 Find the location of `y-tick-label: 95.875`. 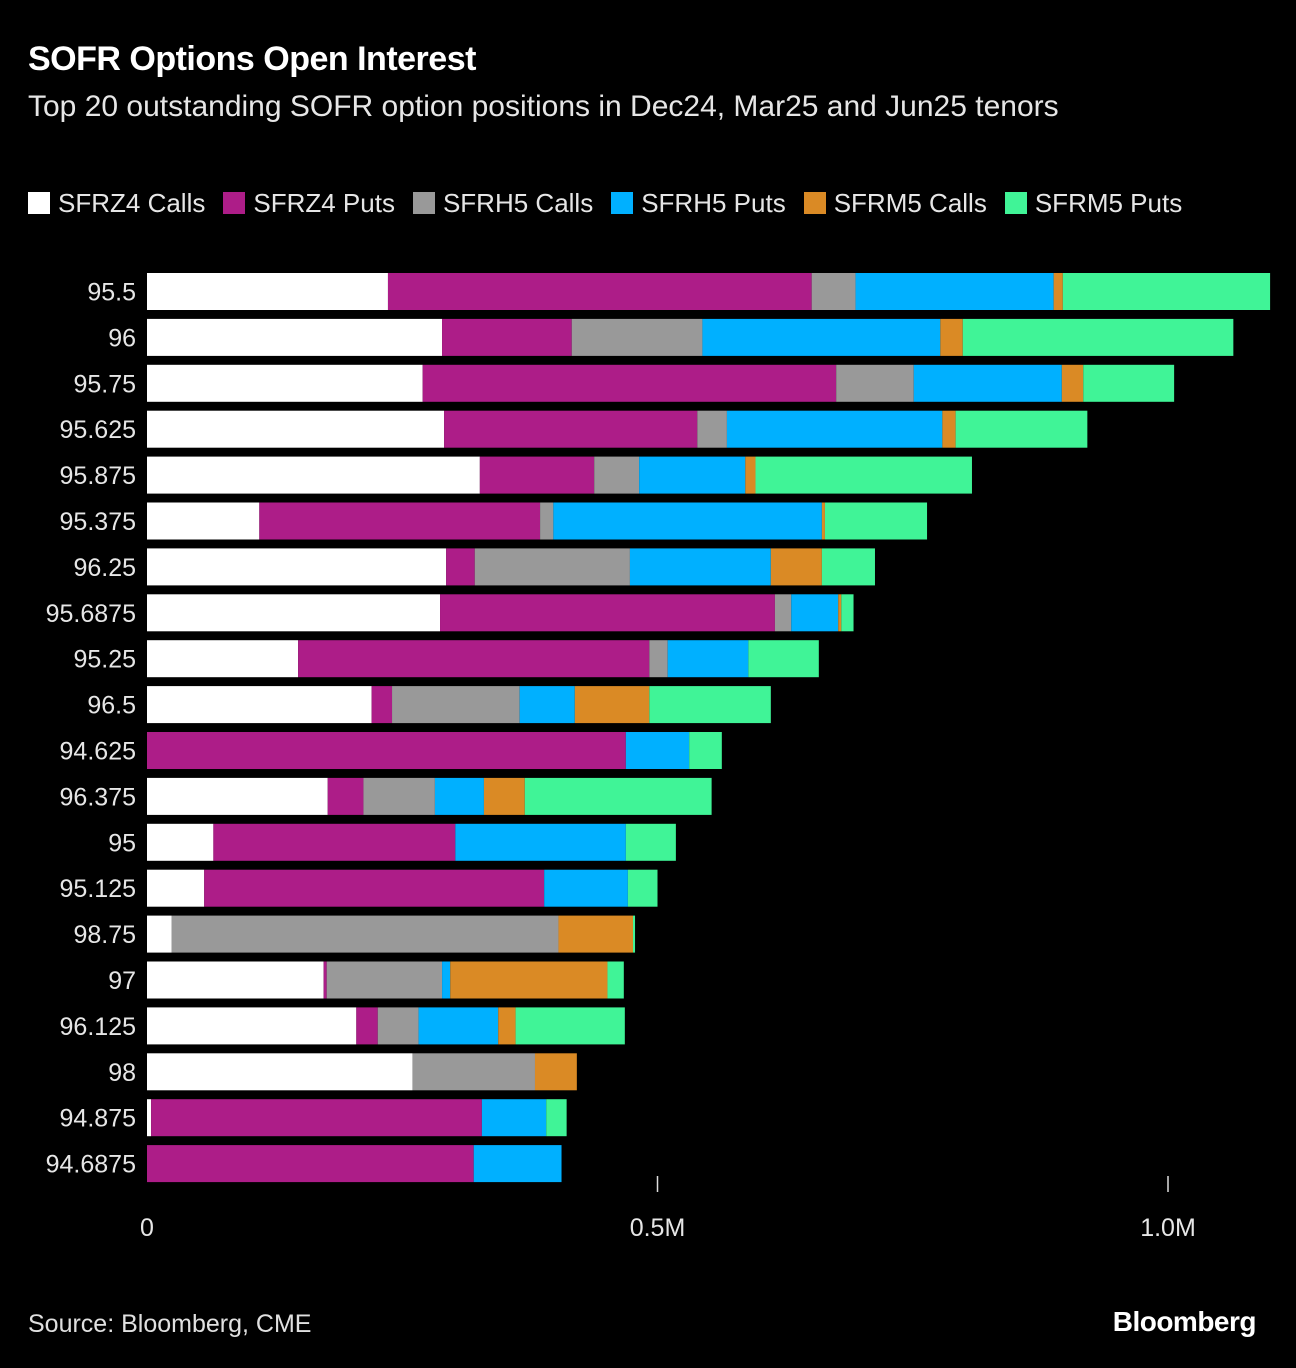

y-tick-label: 95.875 is located at coordinates (98, 476).